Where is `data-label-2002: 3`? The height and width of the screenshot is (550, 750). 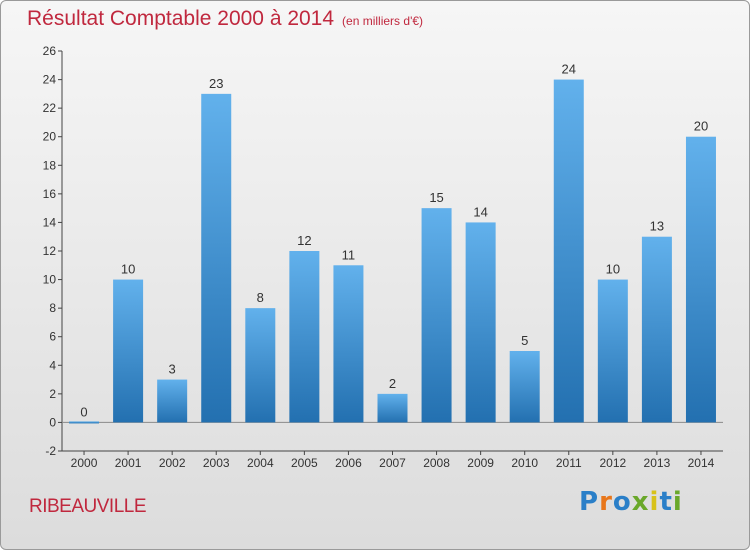 data-label-2002: 3 is located at coordinates (172, 369).